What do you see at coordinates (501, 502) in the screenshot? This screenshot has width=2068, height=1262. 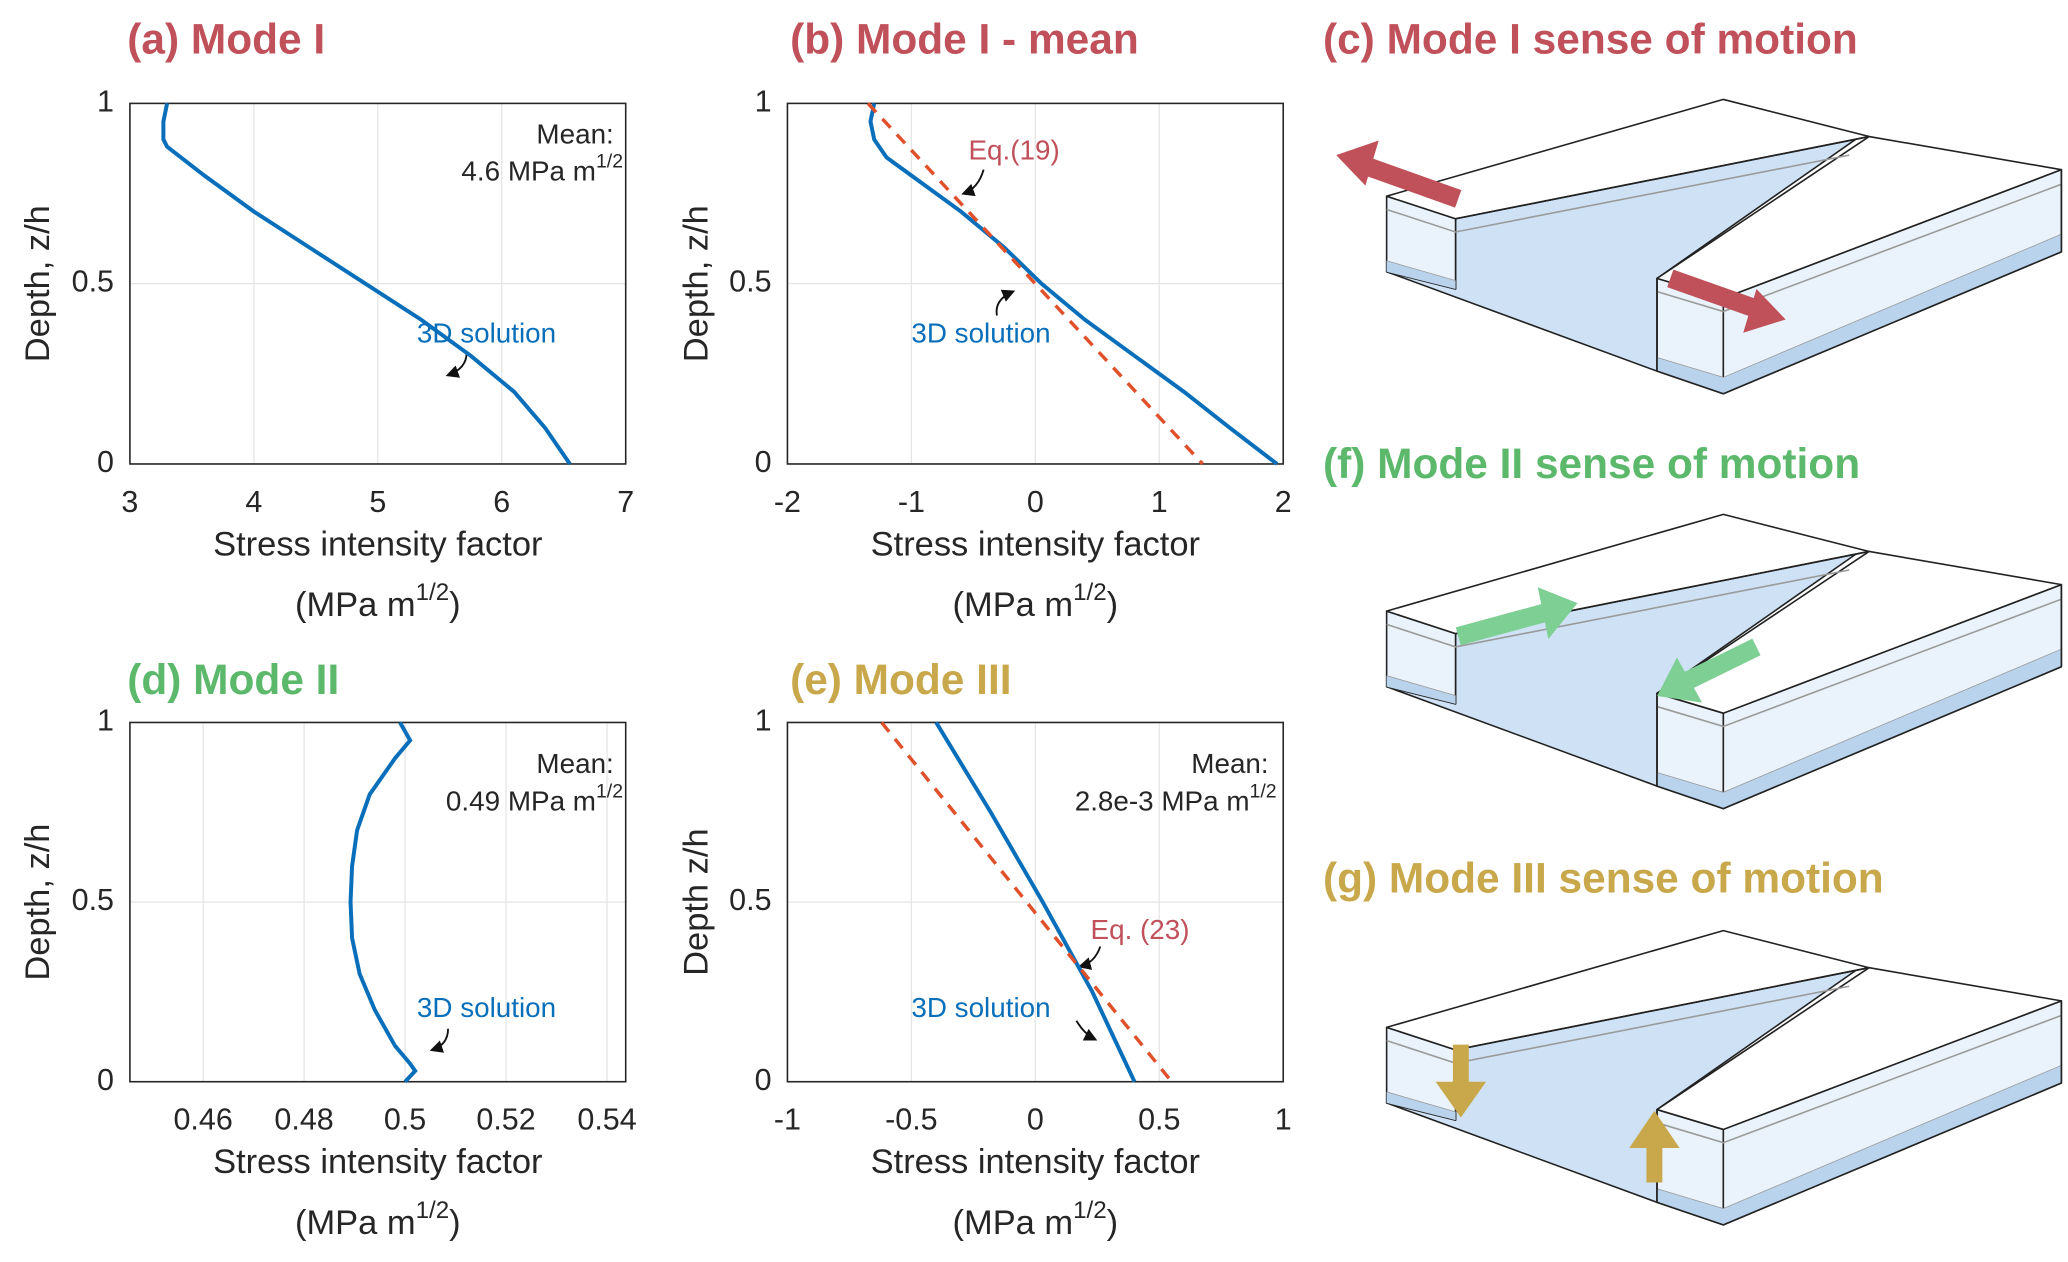 I see `x-tick-label: 6` at bounding box center [501, 502].